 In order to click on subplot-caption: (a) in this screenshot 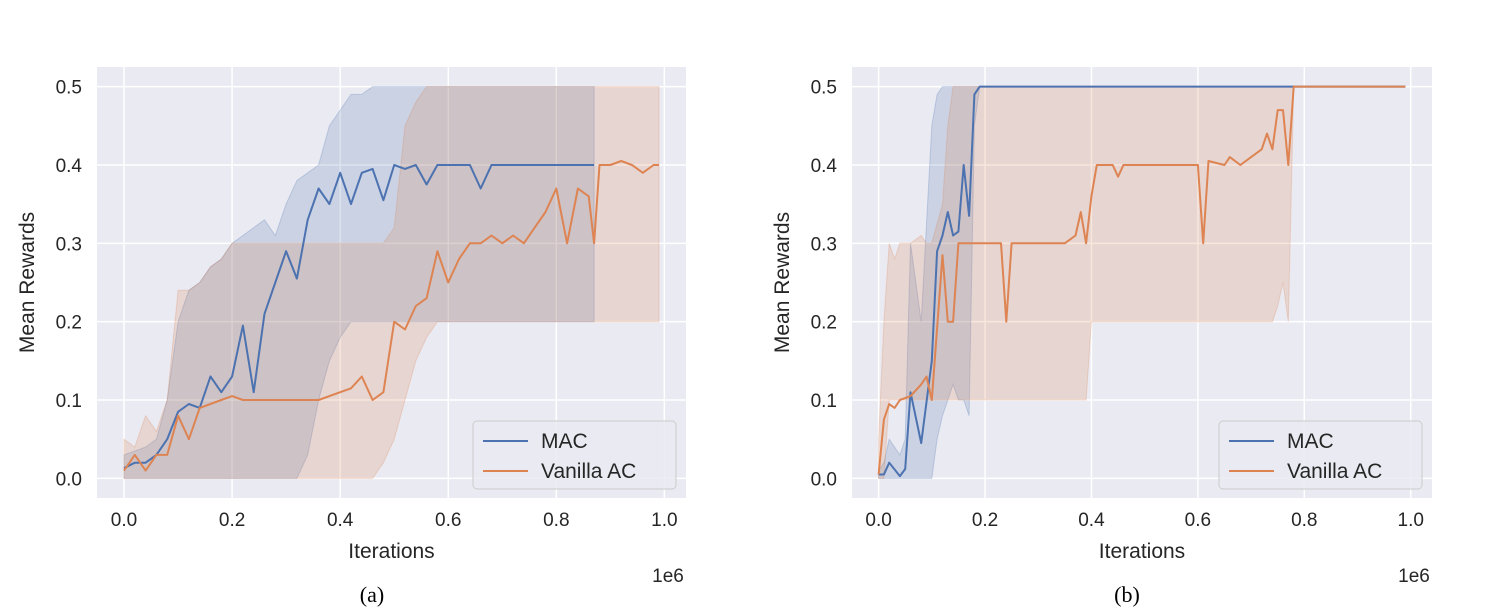, I will do `click(372, 594)`.